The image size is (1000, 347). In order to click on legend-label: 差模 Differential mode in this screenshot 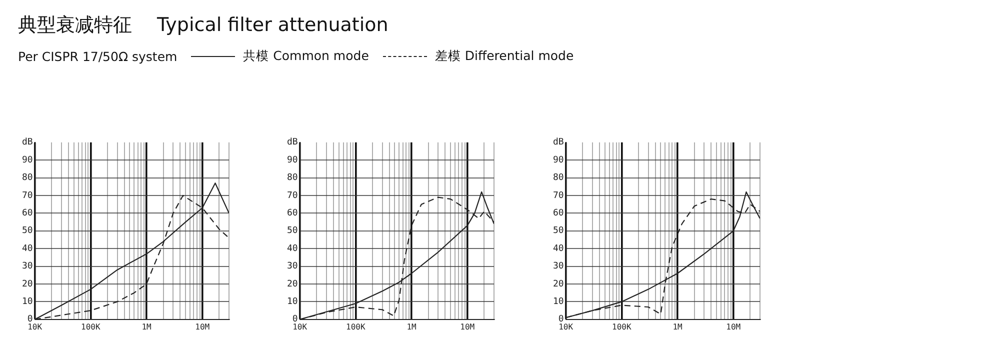, I will do `click(504, 56)`.